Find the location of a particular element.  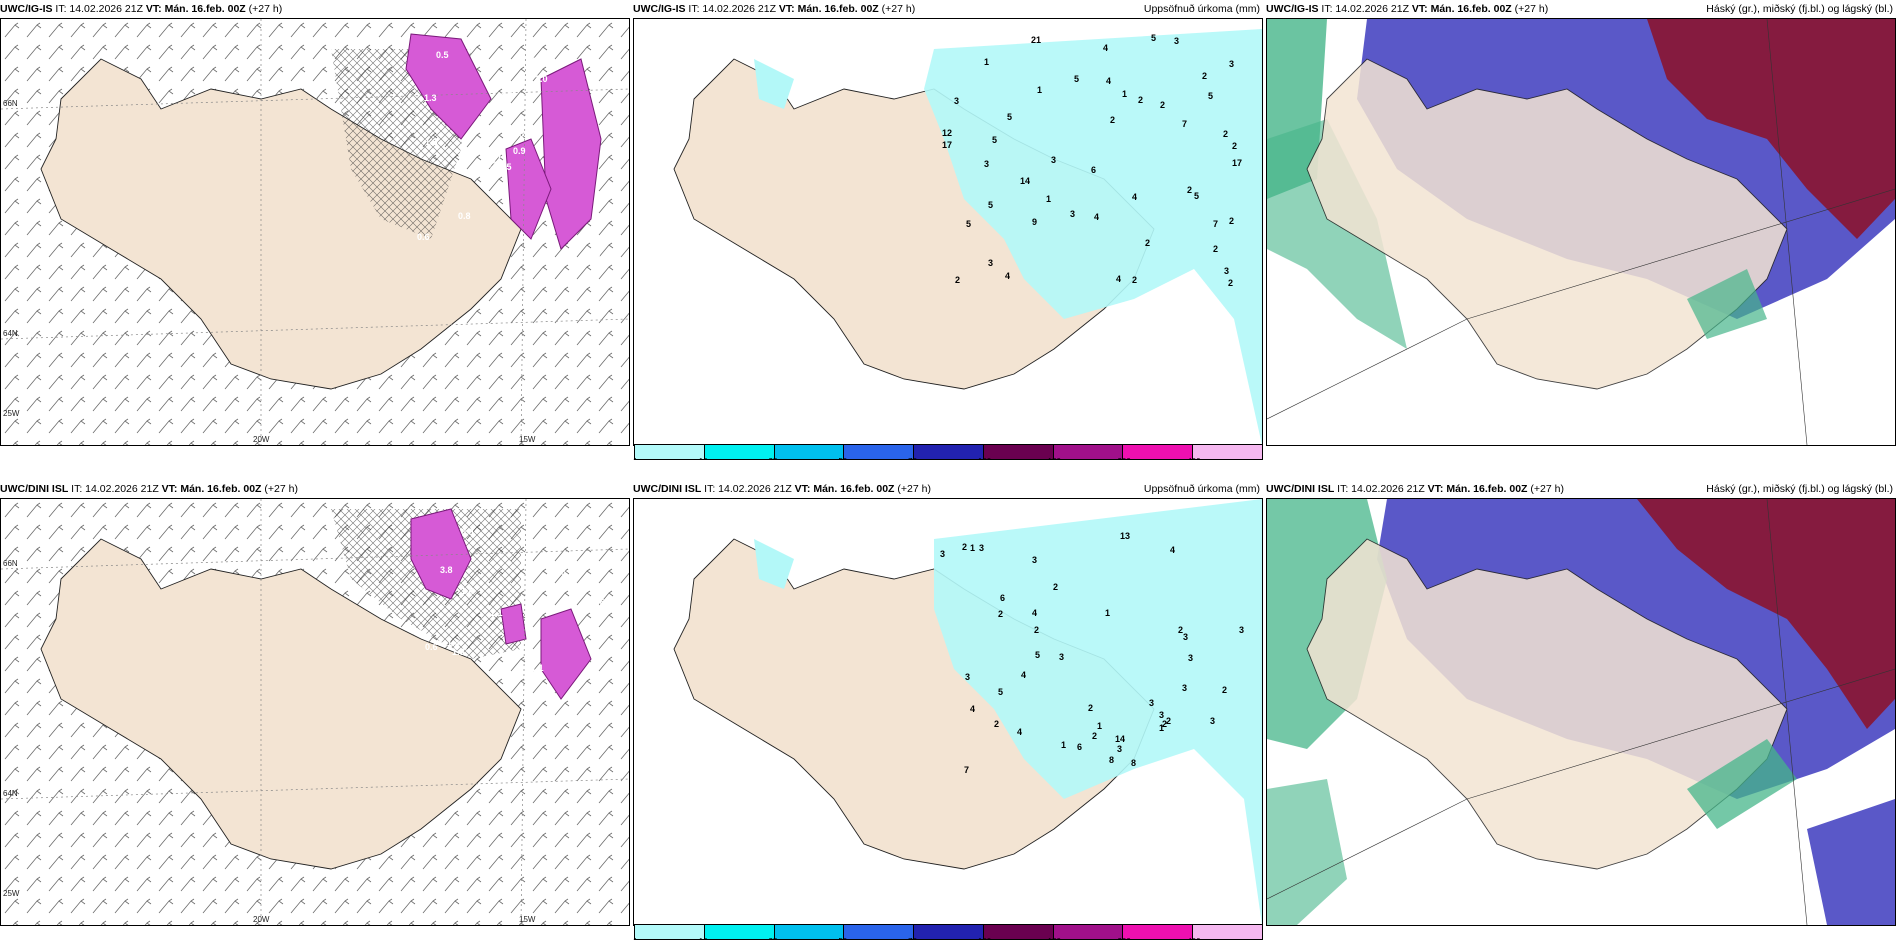

value-label: 0.7 is located at coordinates (538, 61).